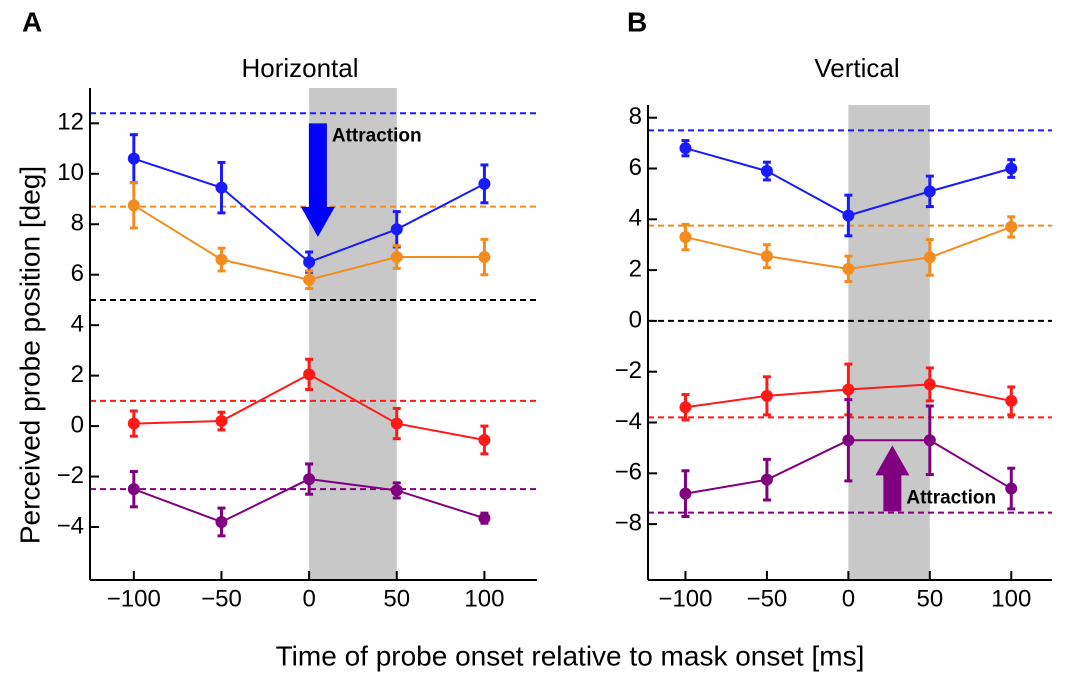 This screenshot has width=1069, height=675. Describe the element at coordinates (70, 172) in the screenshot. I see `y-tick-label: 10` at that location.